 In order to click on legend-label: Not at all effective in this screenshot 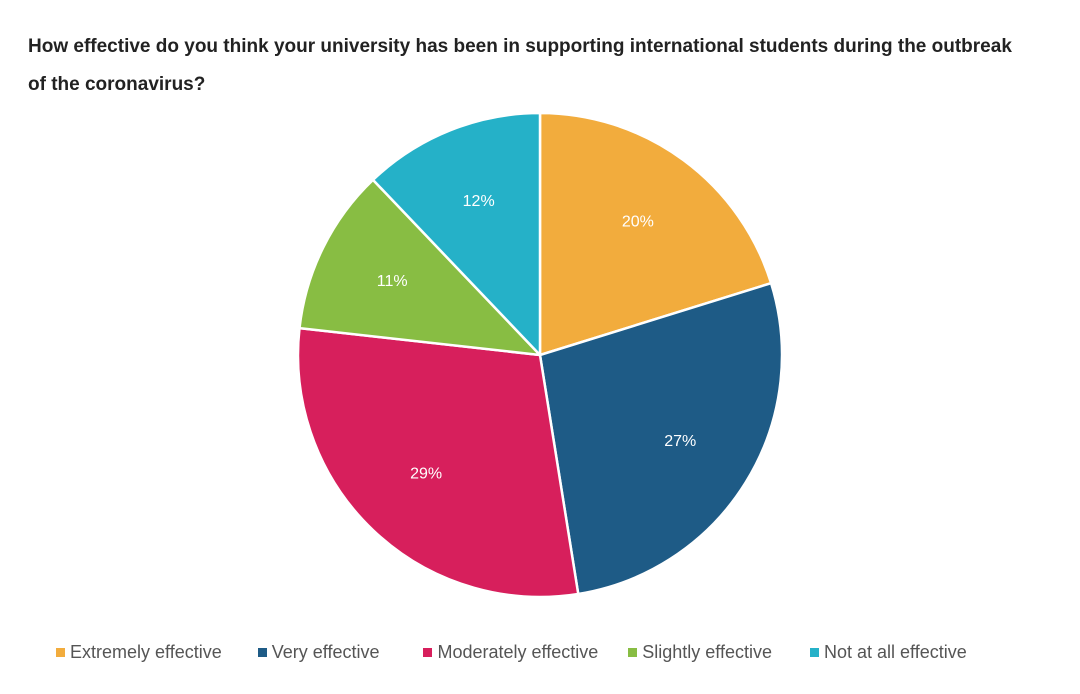, I will do `click(895, 651)`.